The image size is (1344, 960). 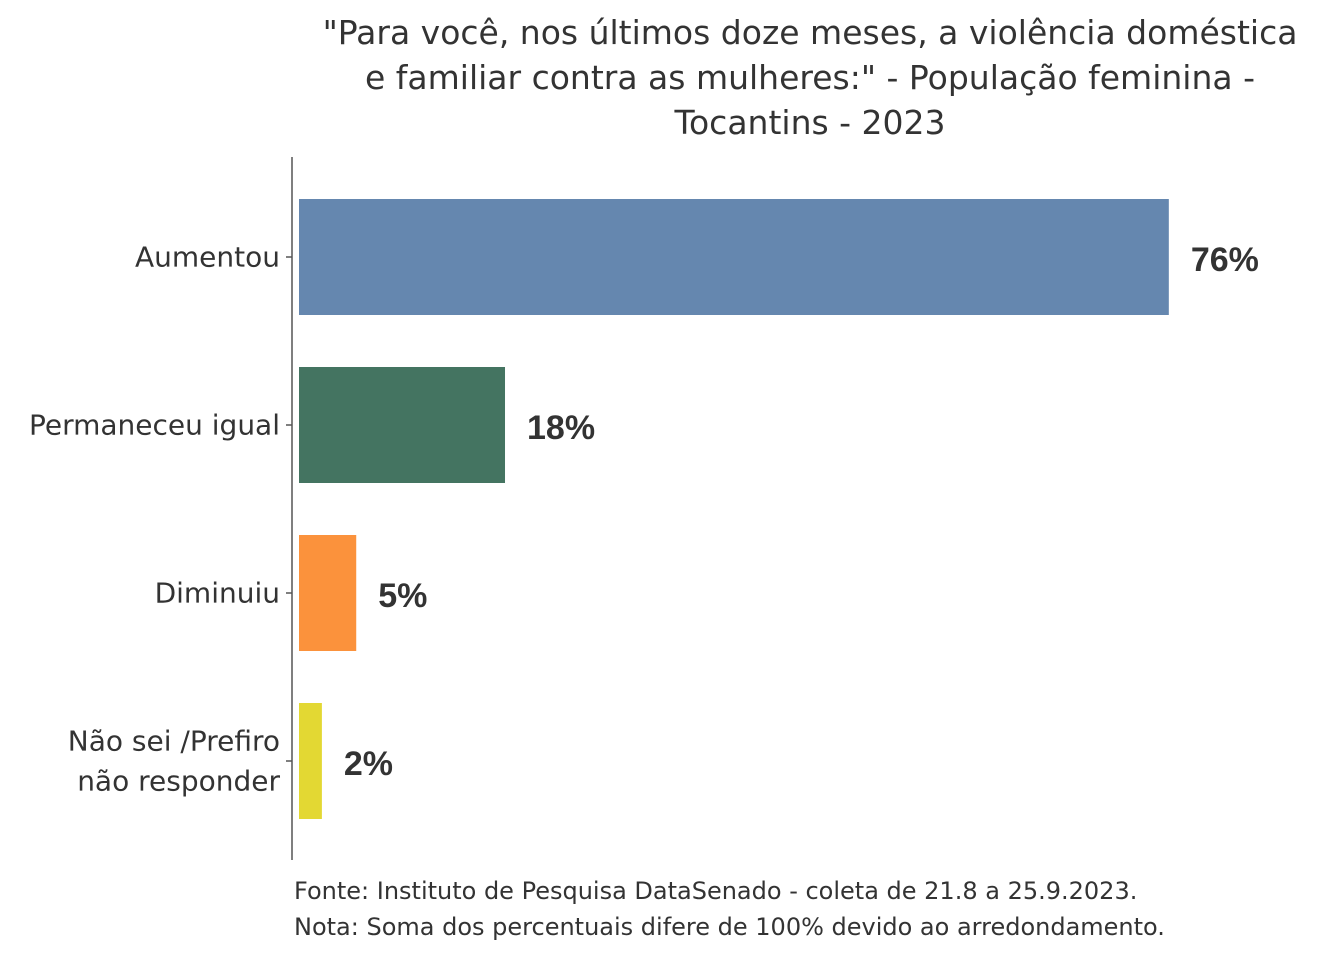 I want to click on category-label-2-line-1: Permaneceu igual, so click(x=154, y=425).